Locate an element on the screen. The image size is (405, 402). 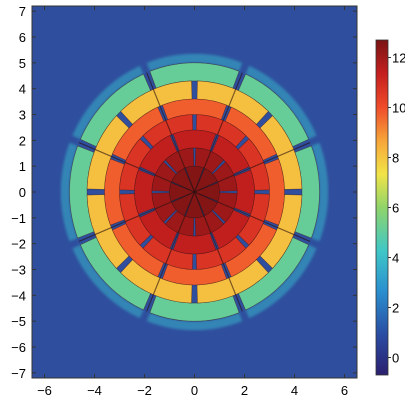
x-tick-label: −6 is located at coordinates (44, 390).